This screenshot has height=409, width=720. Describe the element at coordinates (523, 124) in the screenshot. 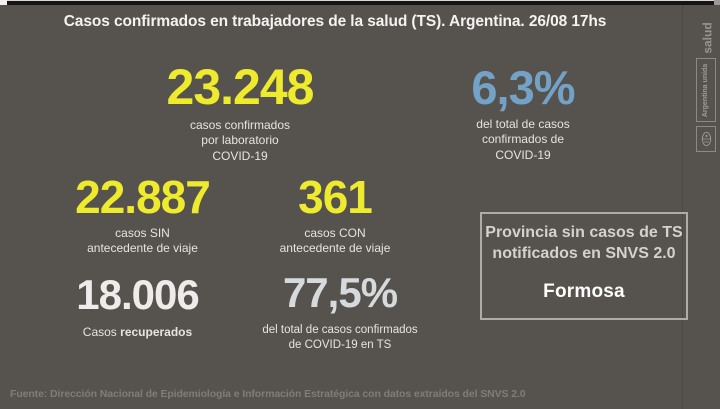

I see `caption-line: del total de casos` at that location.